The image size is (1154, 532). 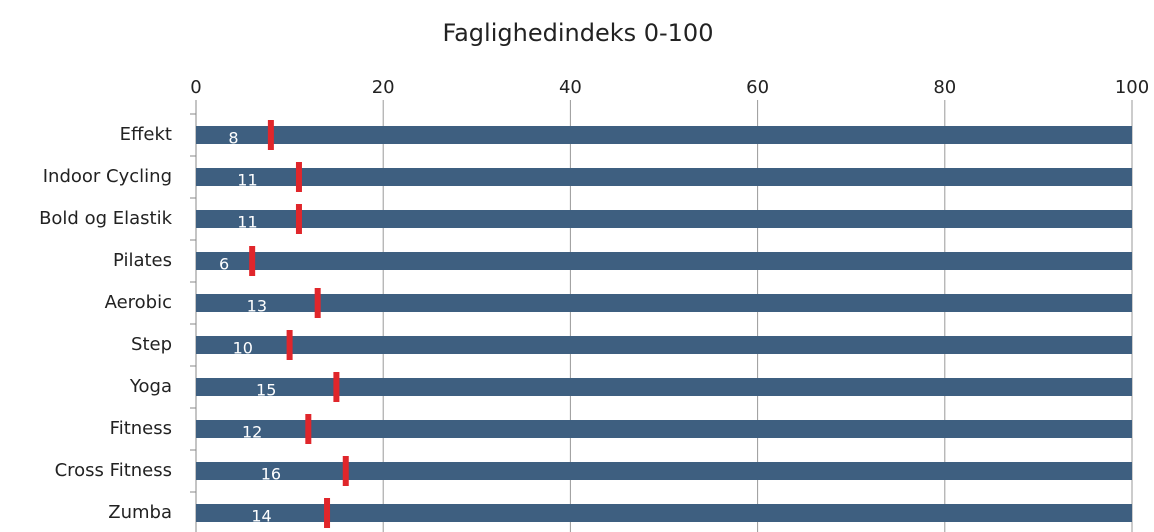 I want to click on y-tick-label: Zumba, so click(x=140, y=512).